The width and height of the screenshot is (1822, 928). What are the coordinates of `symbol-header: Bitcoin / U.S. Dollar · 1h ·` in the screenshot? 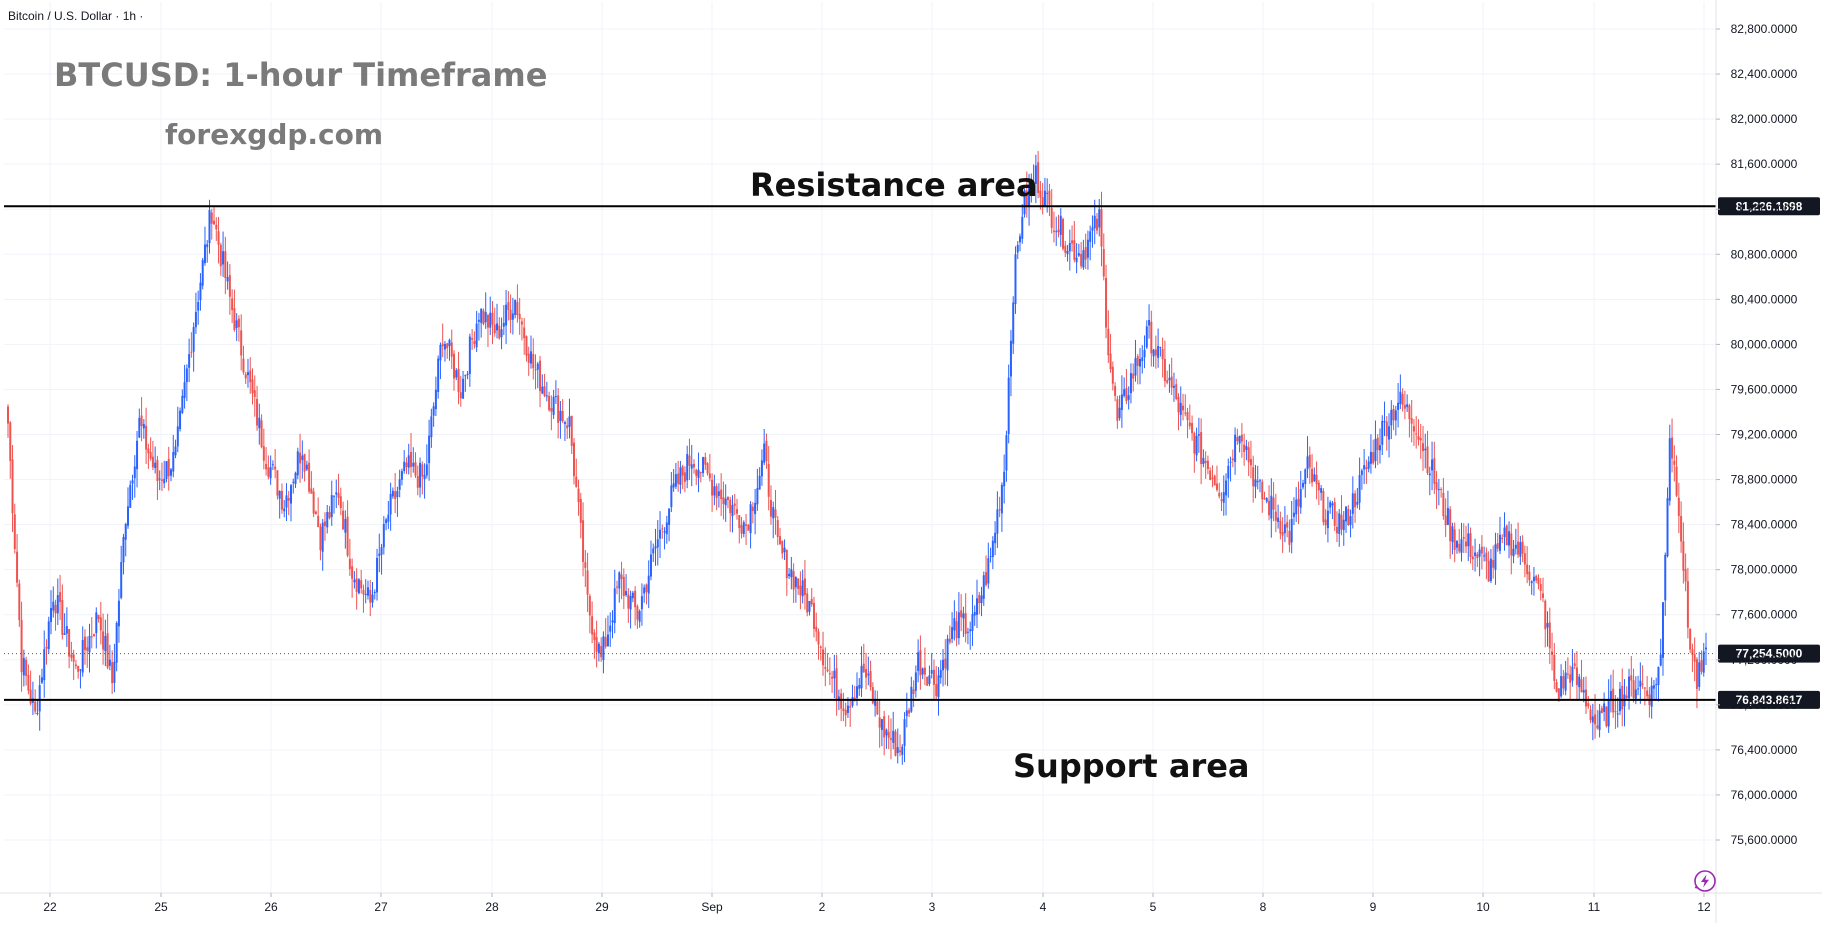 It's located at (76, 16).